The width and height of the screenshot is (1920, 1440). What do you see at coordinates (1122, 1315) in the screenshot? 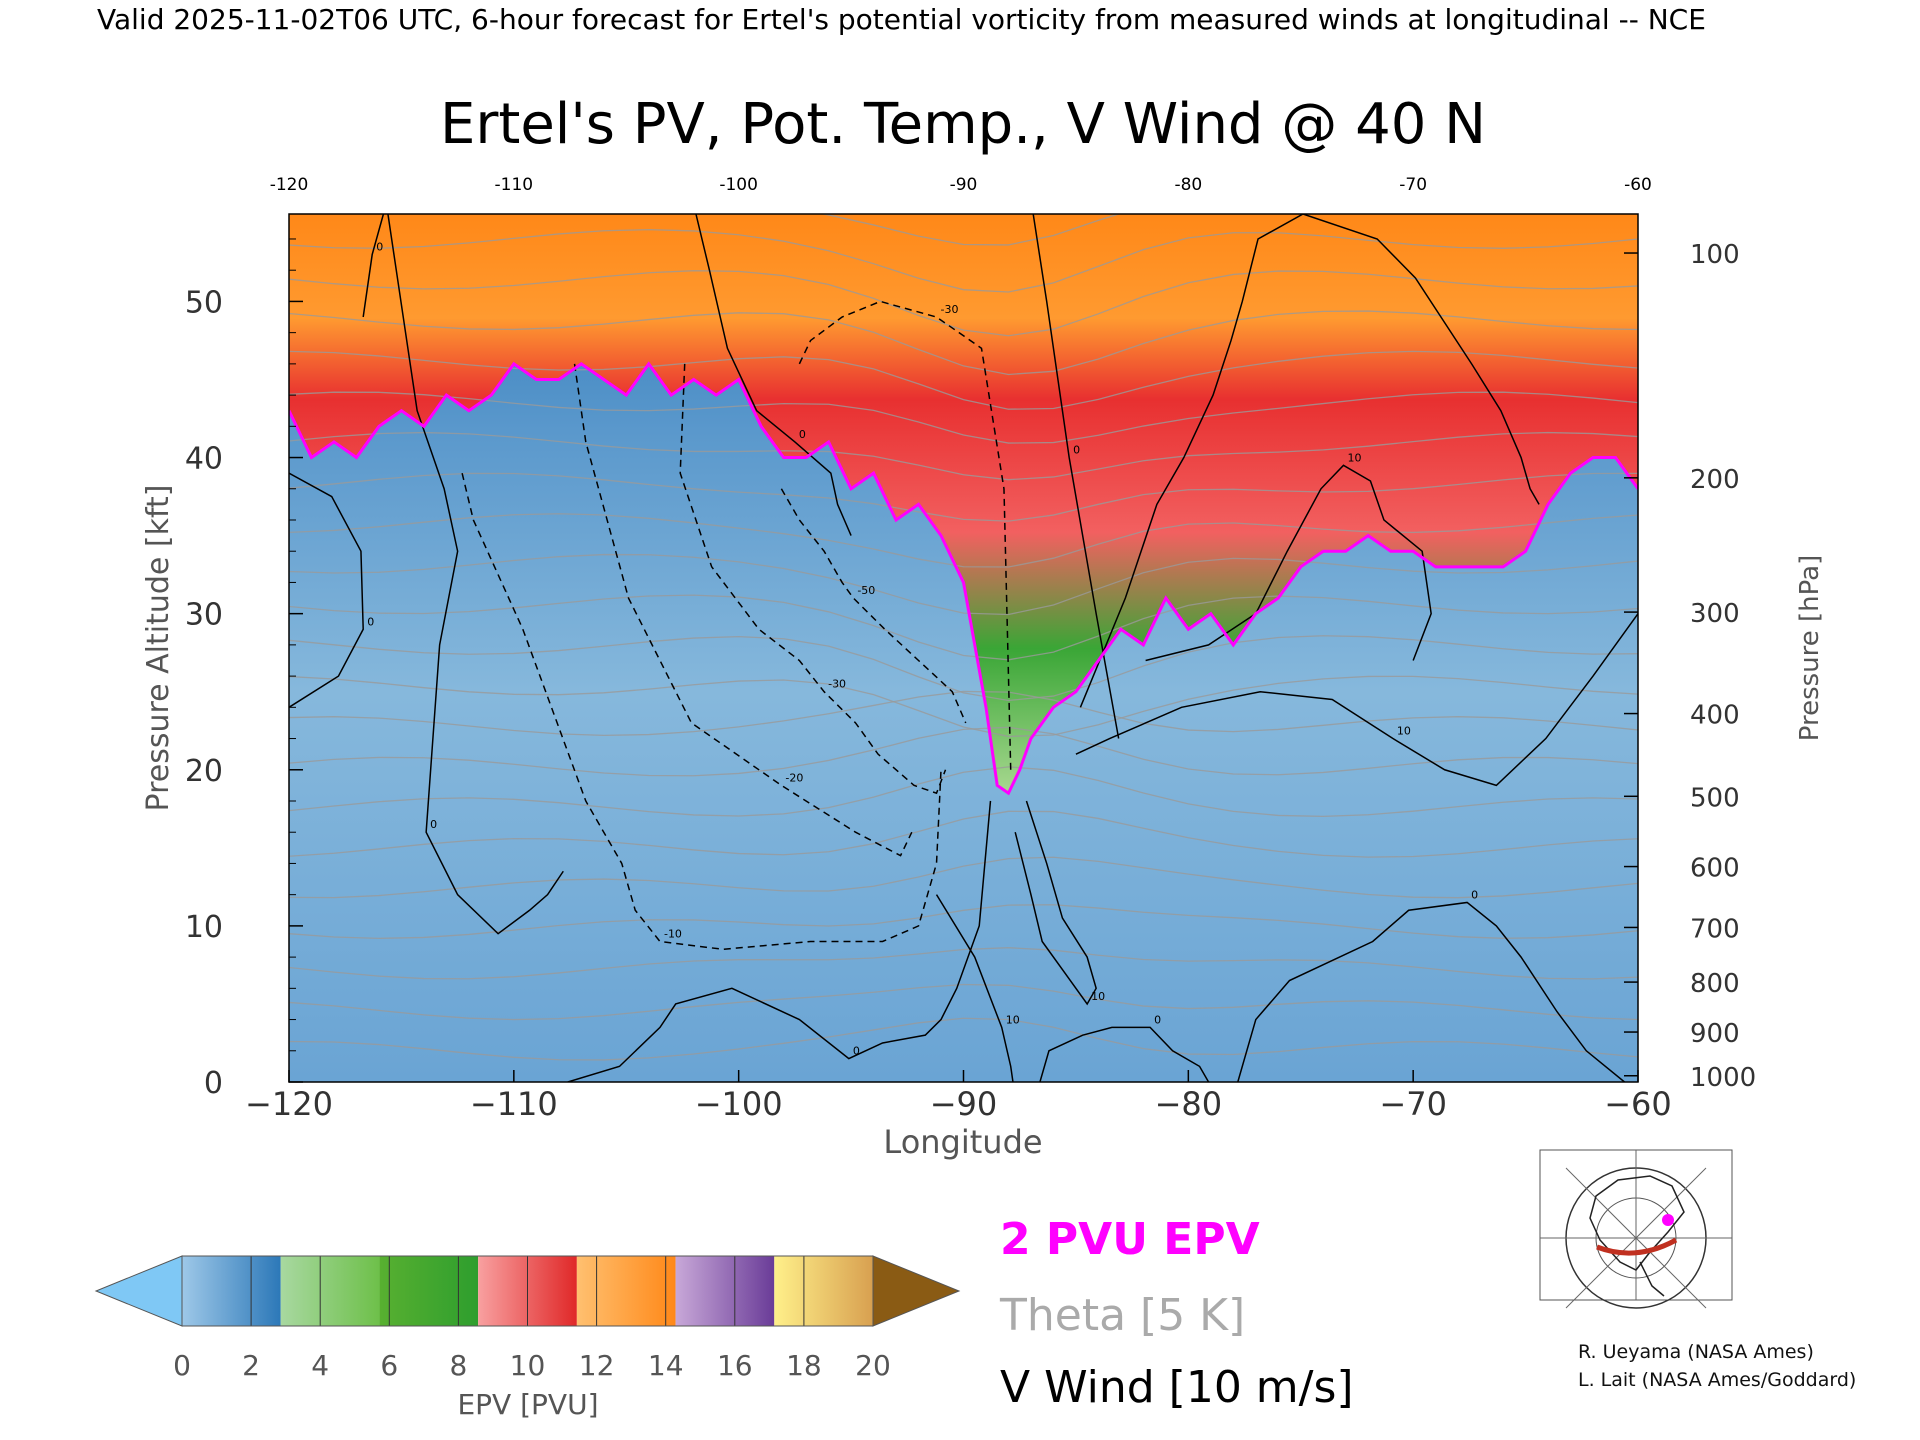
I see `legend-item-theta: Theta [5 K]` at bounding box center [1122, 1315].